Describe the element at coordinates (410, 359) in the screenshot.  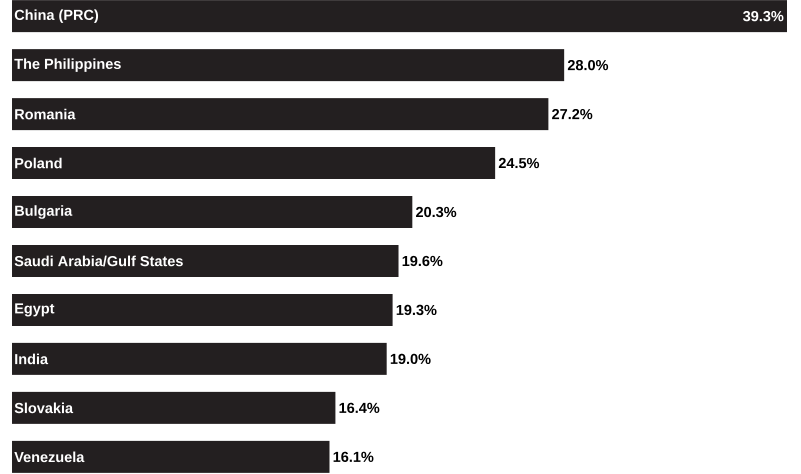
I see `data-label: 19.0%` at that location.